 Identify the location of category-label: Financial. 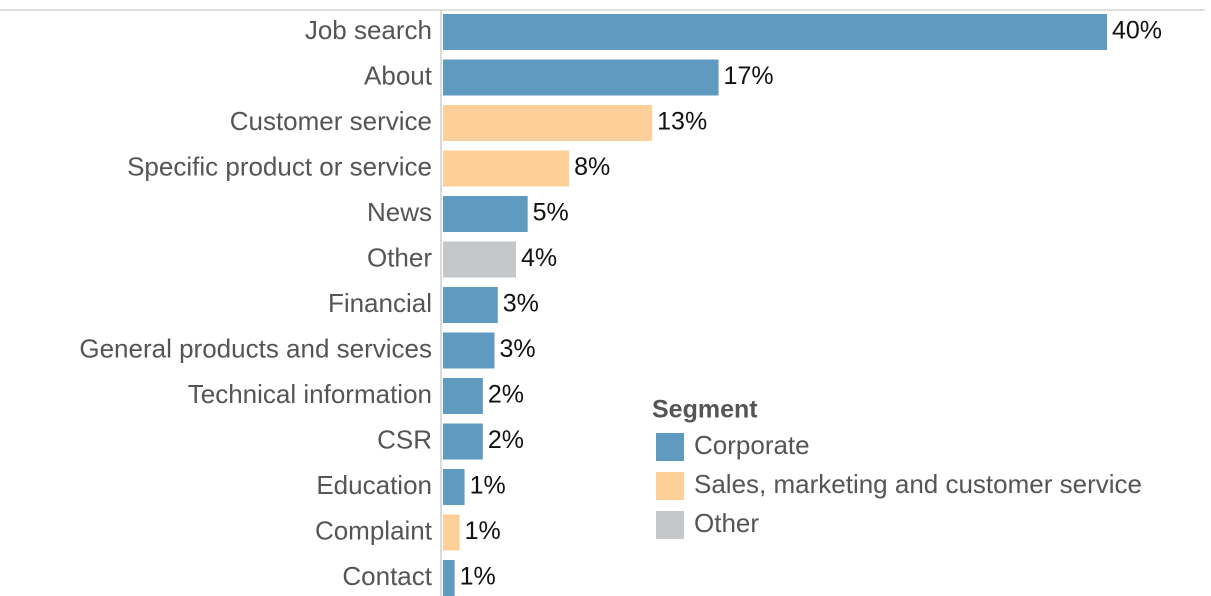
(380, 303).